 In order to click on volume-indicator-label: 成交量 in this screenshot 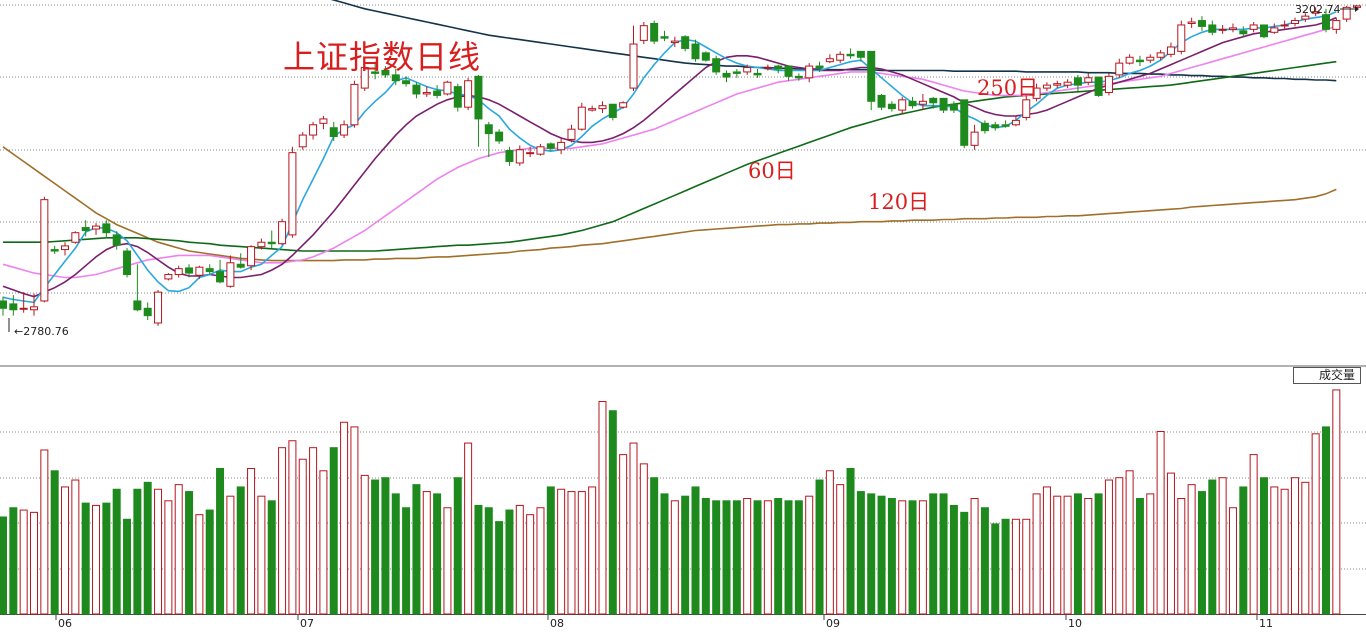, I will do `click(1327, 375)`.